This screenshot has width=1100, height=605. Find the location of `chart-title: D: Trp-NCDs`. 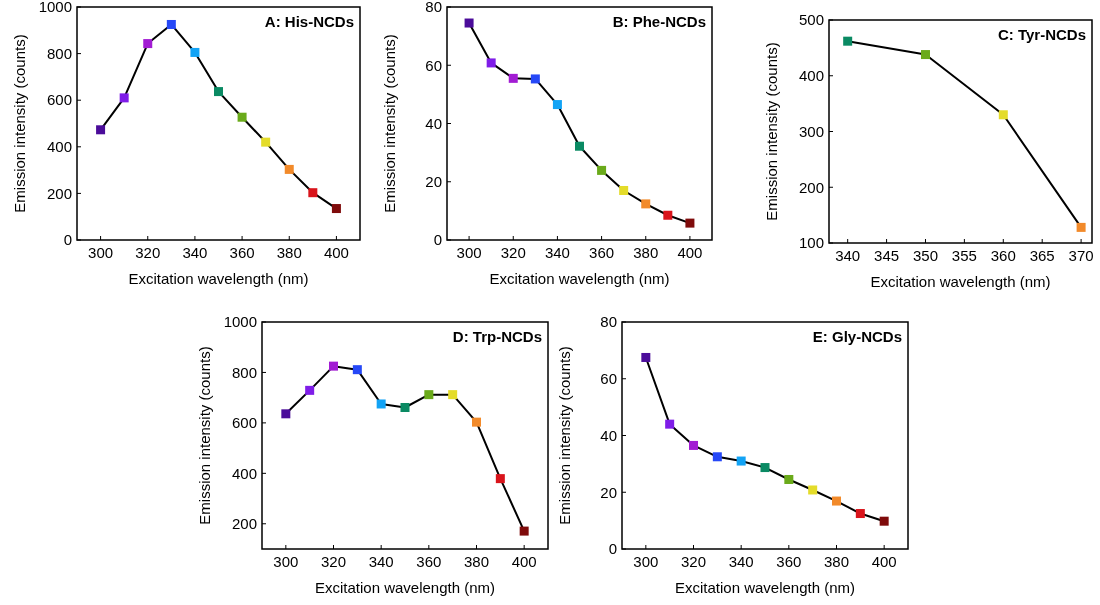

chart-title: D: Trp-NCDs is located at coordinates (497, 336).